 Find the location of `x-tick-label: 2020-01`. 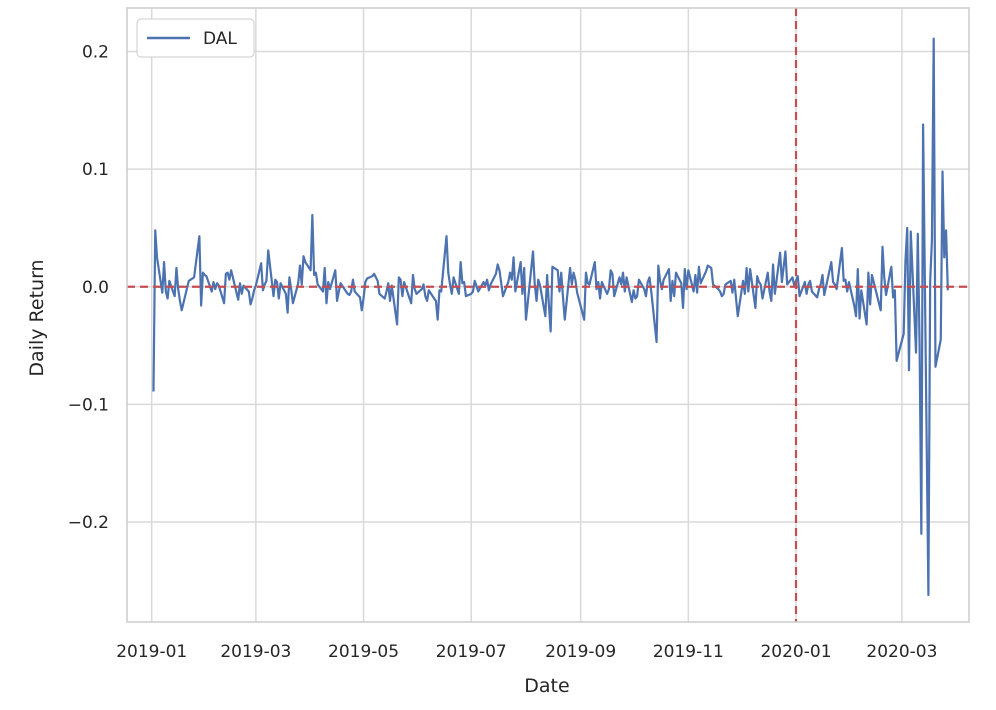

x-tick-label: 2020-01 is located at coordinates (795, 652).